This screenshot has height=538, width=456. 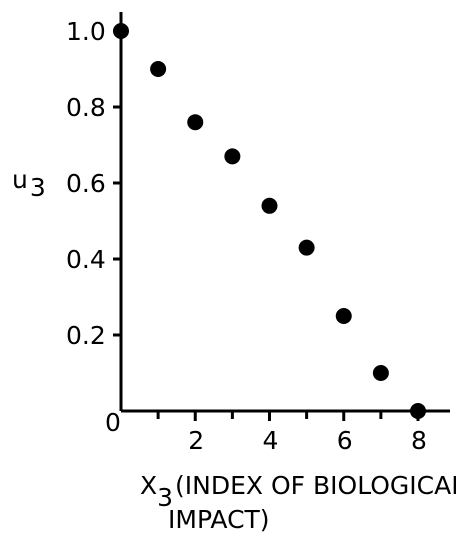 What do you see at coordinates (113, 422) in the screenshot?
I see `x-tick-label: 0` at bounding box center [113, 422].